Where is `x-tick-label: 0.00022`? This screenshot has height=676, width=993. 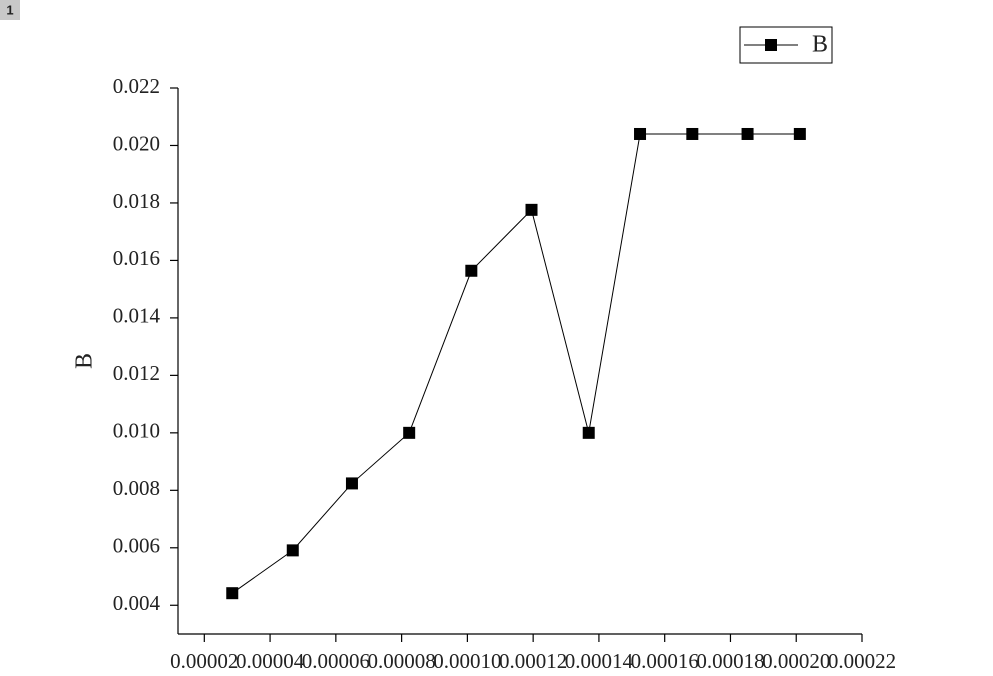 x-tick-label: 0.00022 is located at coordinates (862, 661).